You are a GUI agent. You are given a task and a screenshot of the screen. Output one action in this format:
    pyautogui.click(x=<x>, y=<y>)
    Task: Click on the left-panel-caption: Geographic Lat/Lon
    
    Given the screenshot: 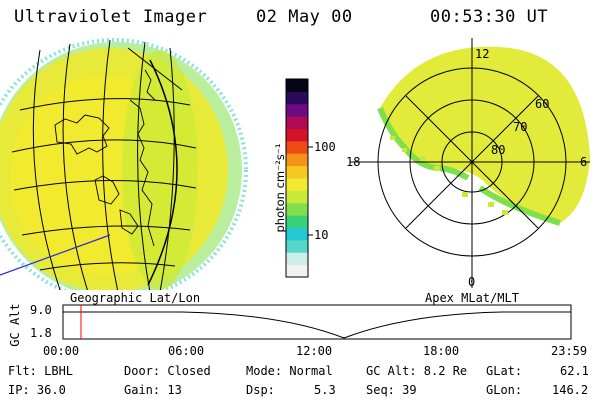 What is the action you would take?
    pyautogui.click(x=135, y=298)
    